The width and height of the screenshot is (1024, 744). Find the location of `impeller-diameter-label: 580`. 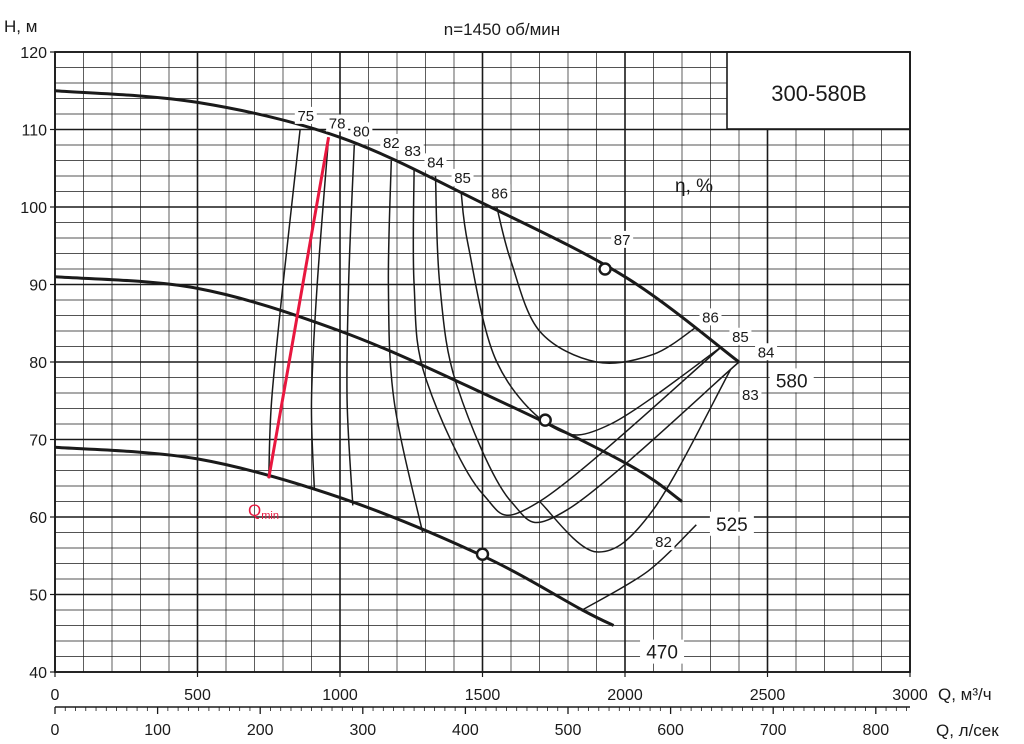

impeller-diameter-label: 580 is located at coordinates (792, 381).